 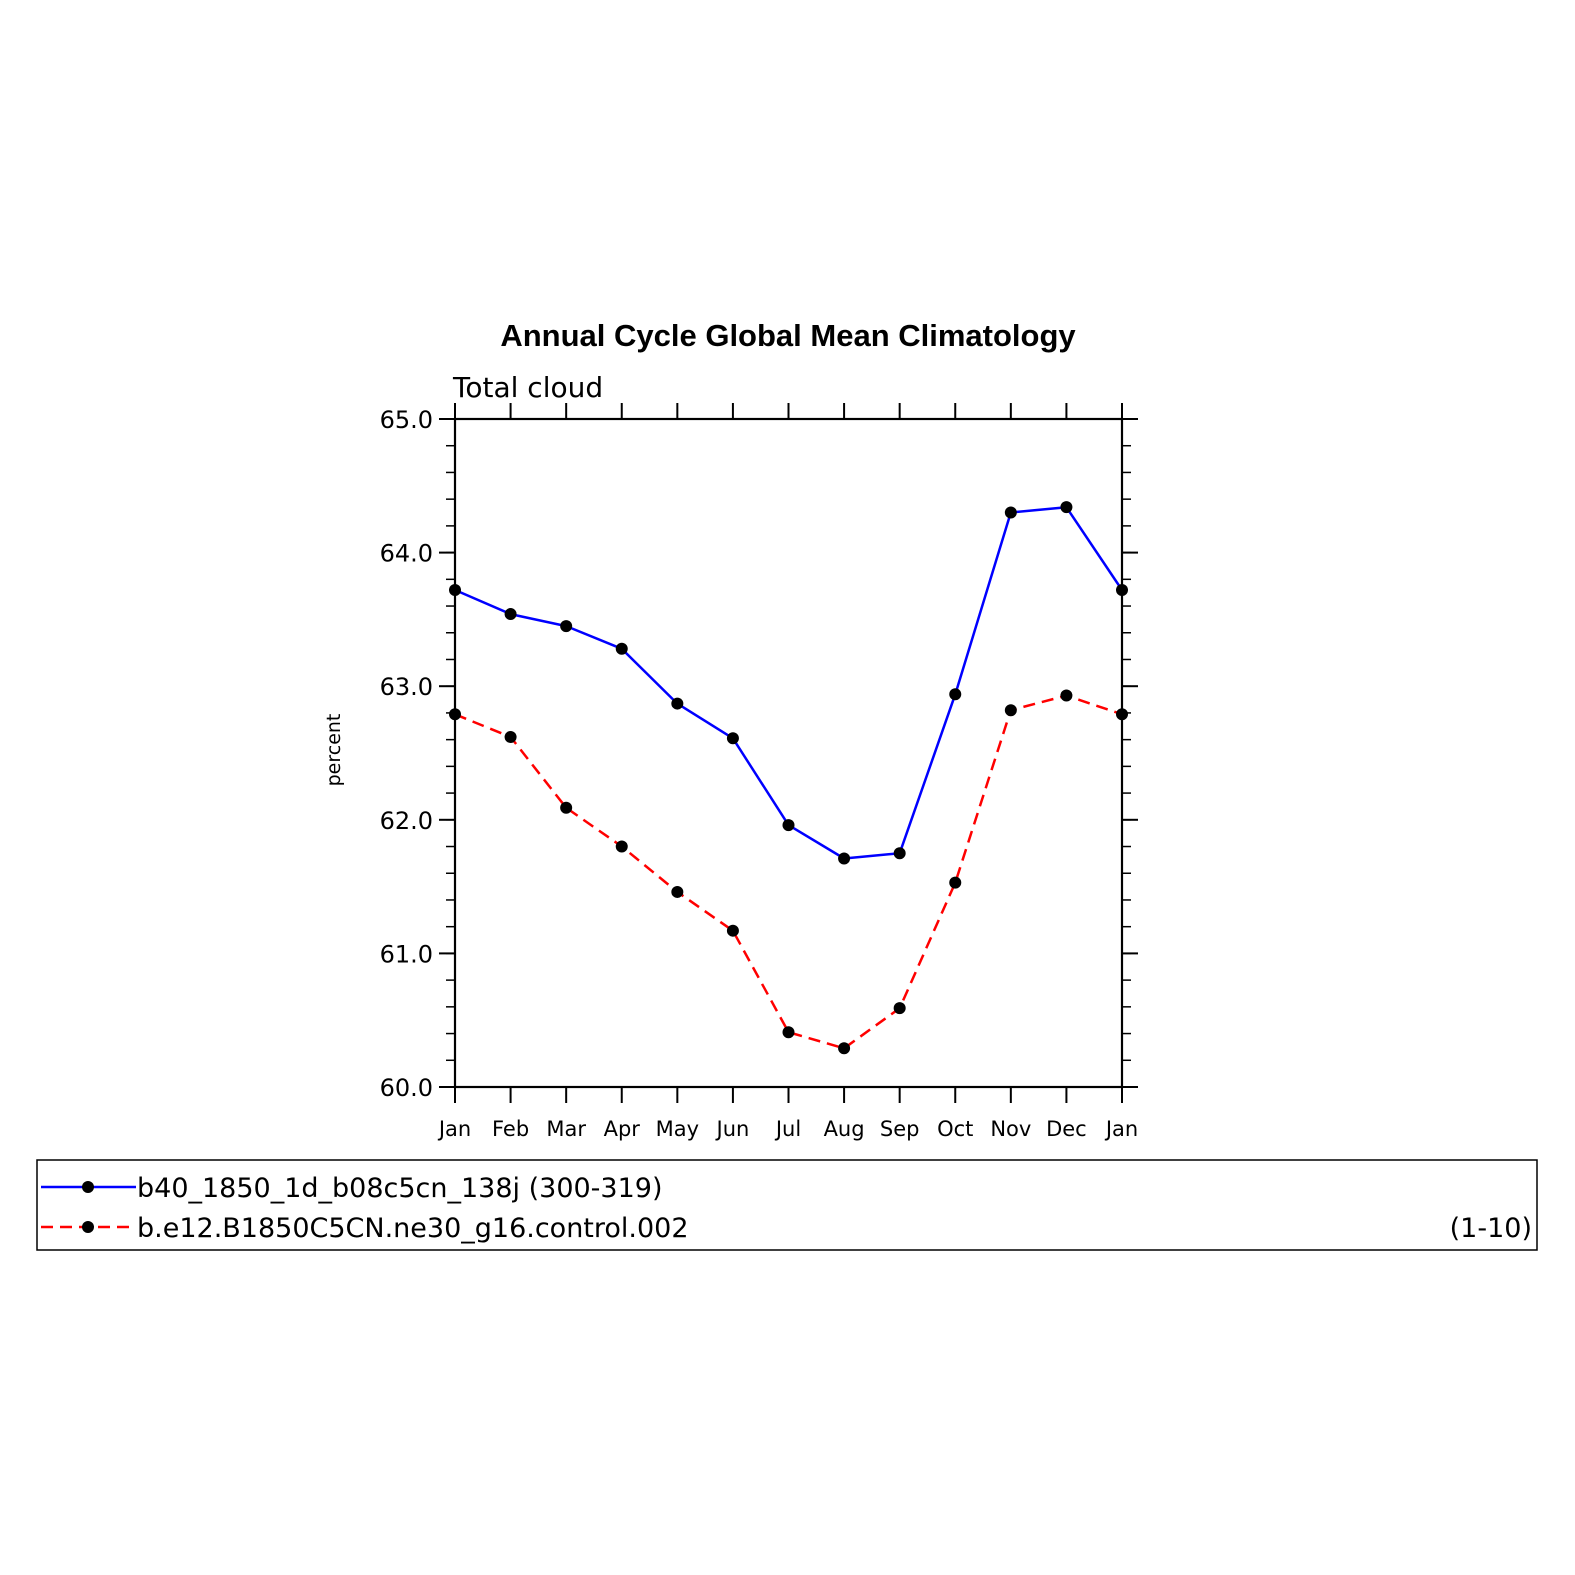 What do you see at coordinates (400, 1188) in the screenshot?
I see `legend-label: b40_1850_1d_b08c5cn_138j (300-319)` at bounding box center [400, 1188].